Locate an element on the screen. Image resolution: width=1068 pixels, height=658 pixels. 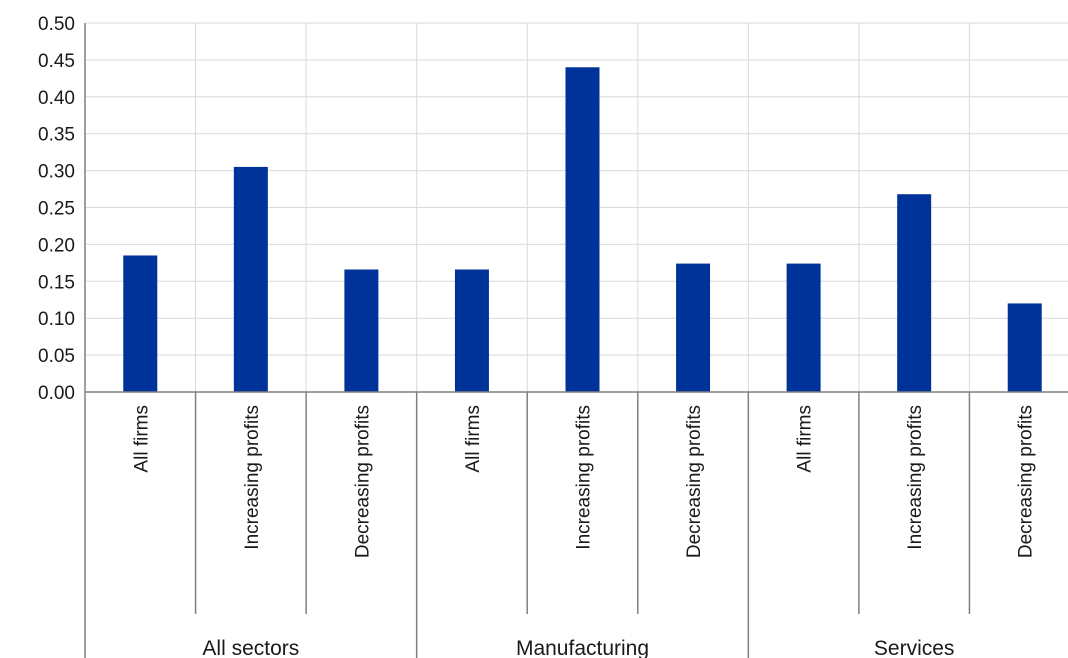
y-tick-label: 0.50 is located at coordinates (56, 24).